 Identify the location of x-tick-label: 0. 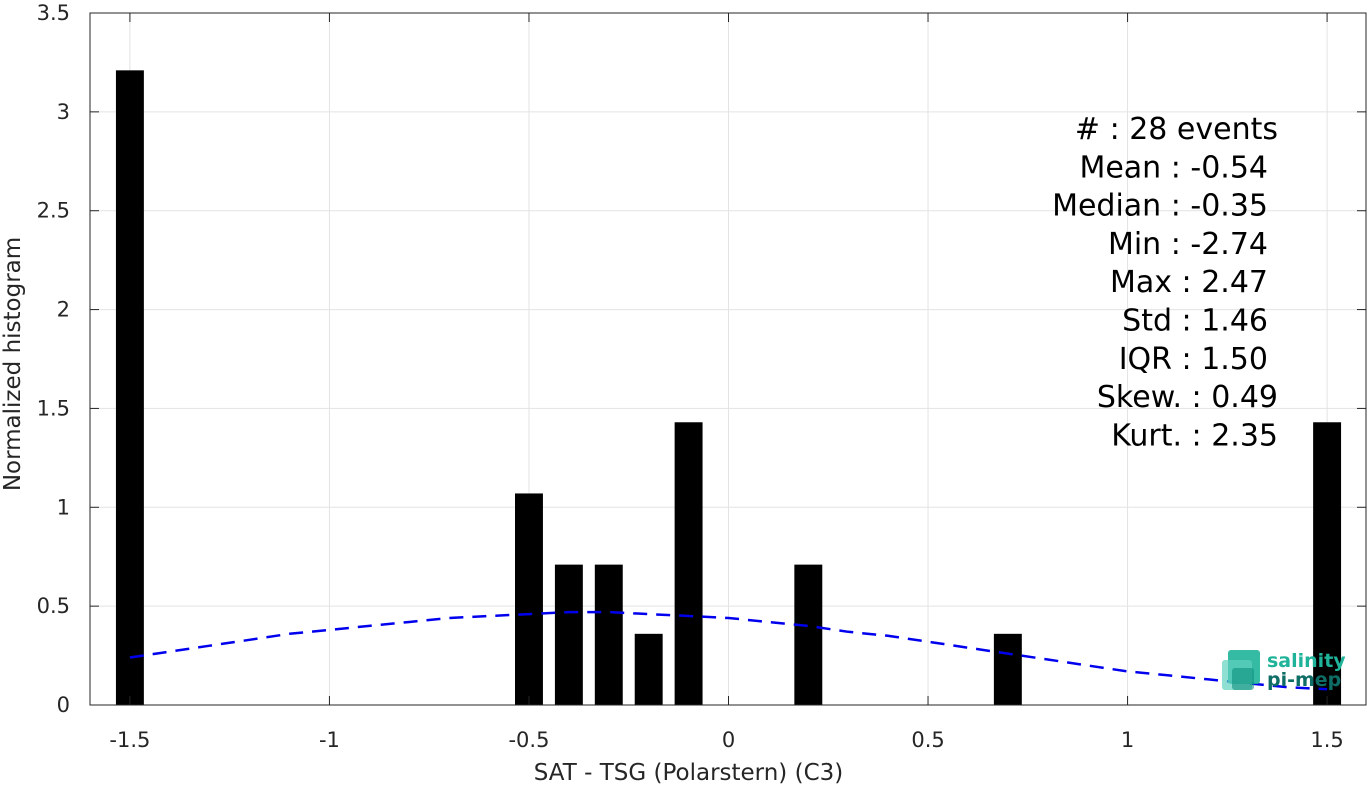
(728, 740).